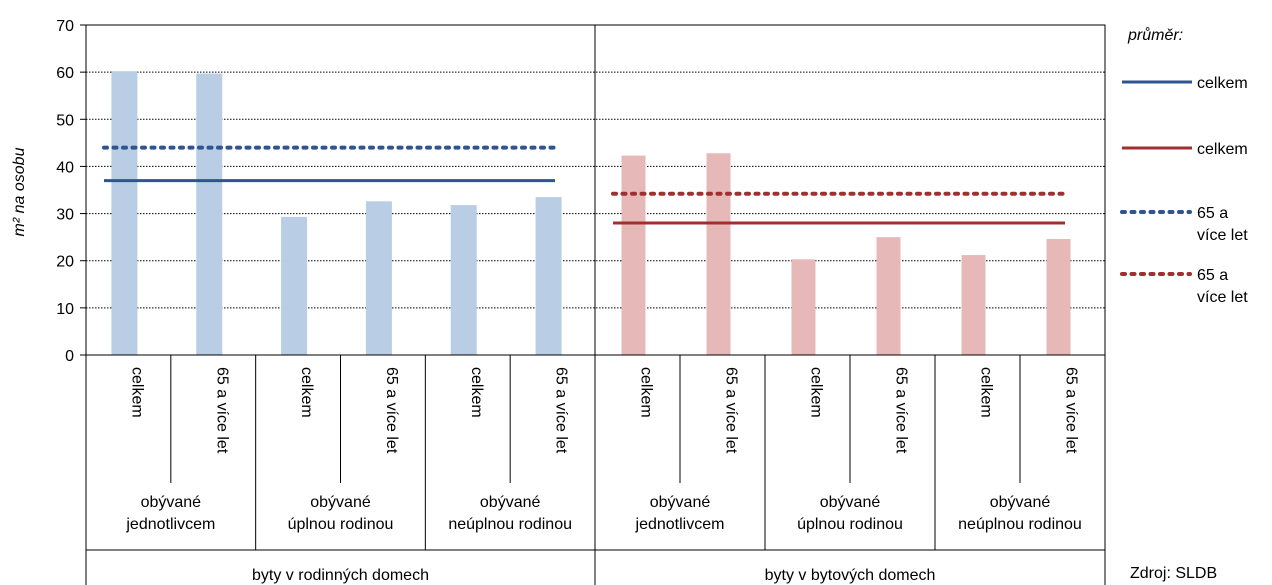  What do you see at coordinates (71, 191) in the screenshot?
I see `y-axis-ticks: 0 10 20 30 40 50 60 70` at bounding box center [71, 191].